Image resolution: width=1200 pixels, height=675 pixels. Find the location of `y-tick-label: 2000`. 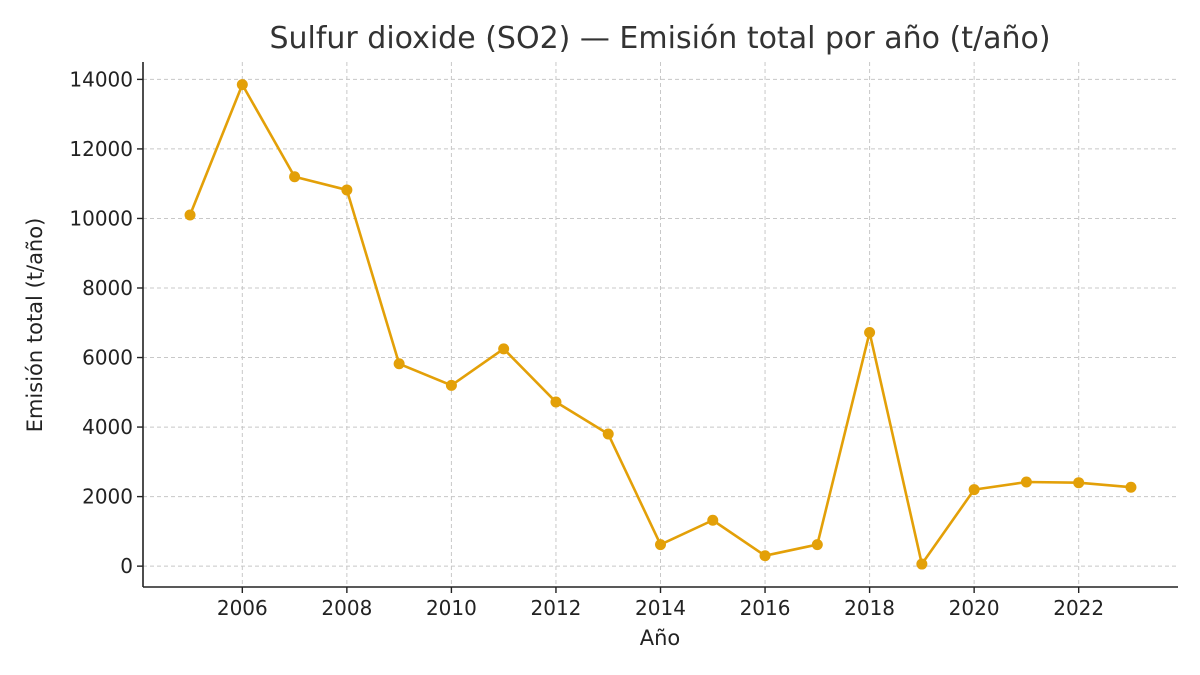

y-tick-label: 2000 is located at coordinates (107, 497).